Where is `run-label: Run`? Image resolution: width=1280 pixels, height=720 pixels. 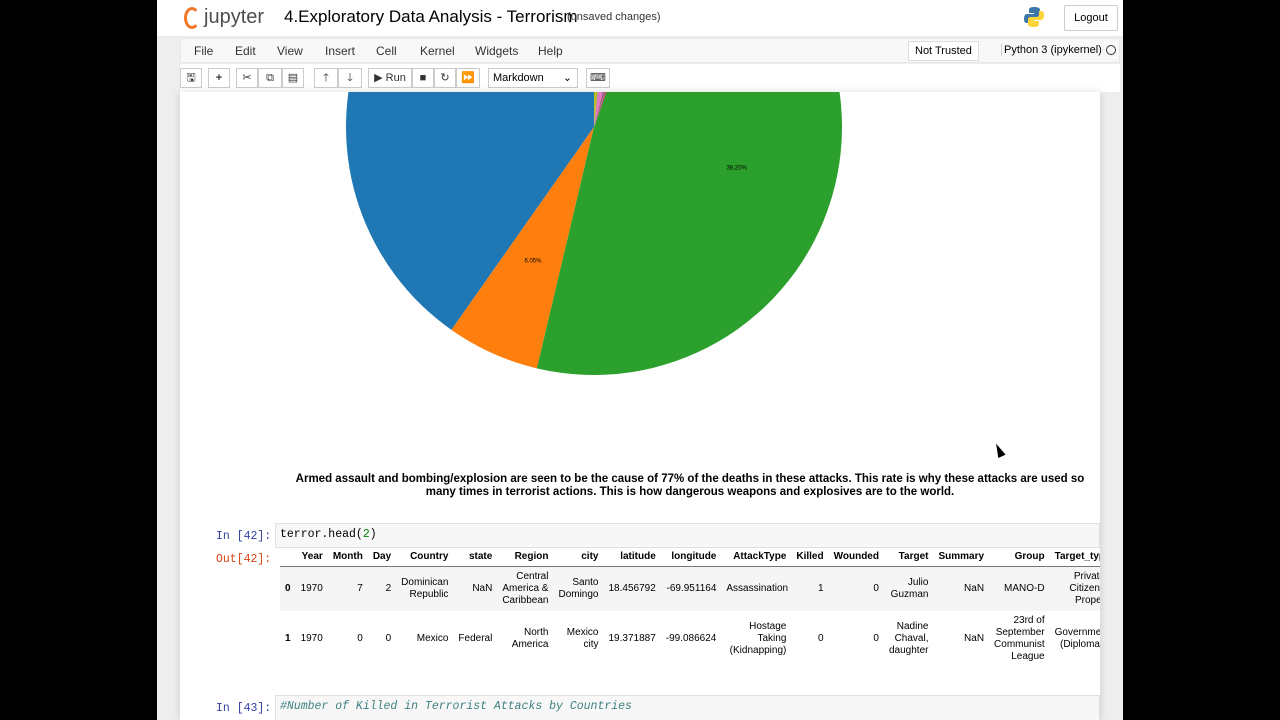 run-label: Run is located at coordinates (395, 78).